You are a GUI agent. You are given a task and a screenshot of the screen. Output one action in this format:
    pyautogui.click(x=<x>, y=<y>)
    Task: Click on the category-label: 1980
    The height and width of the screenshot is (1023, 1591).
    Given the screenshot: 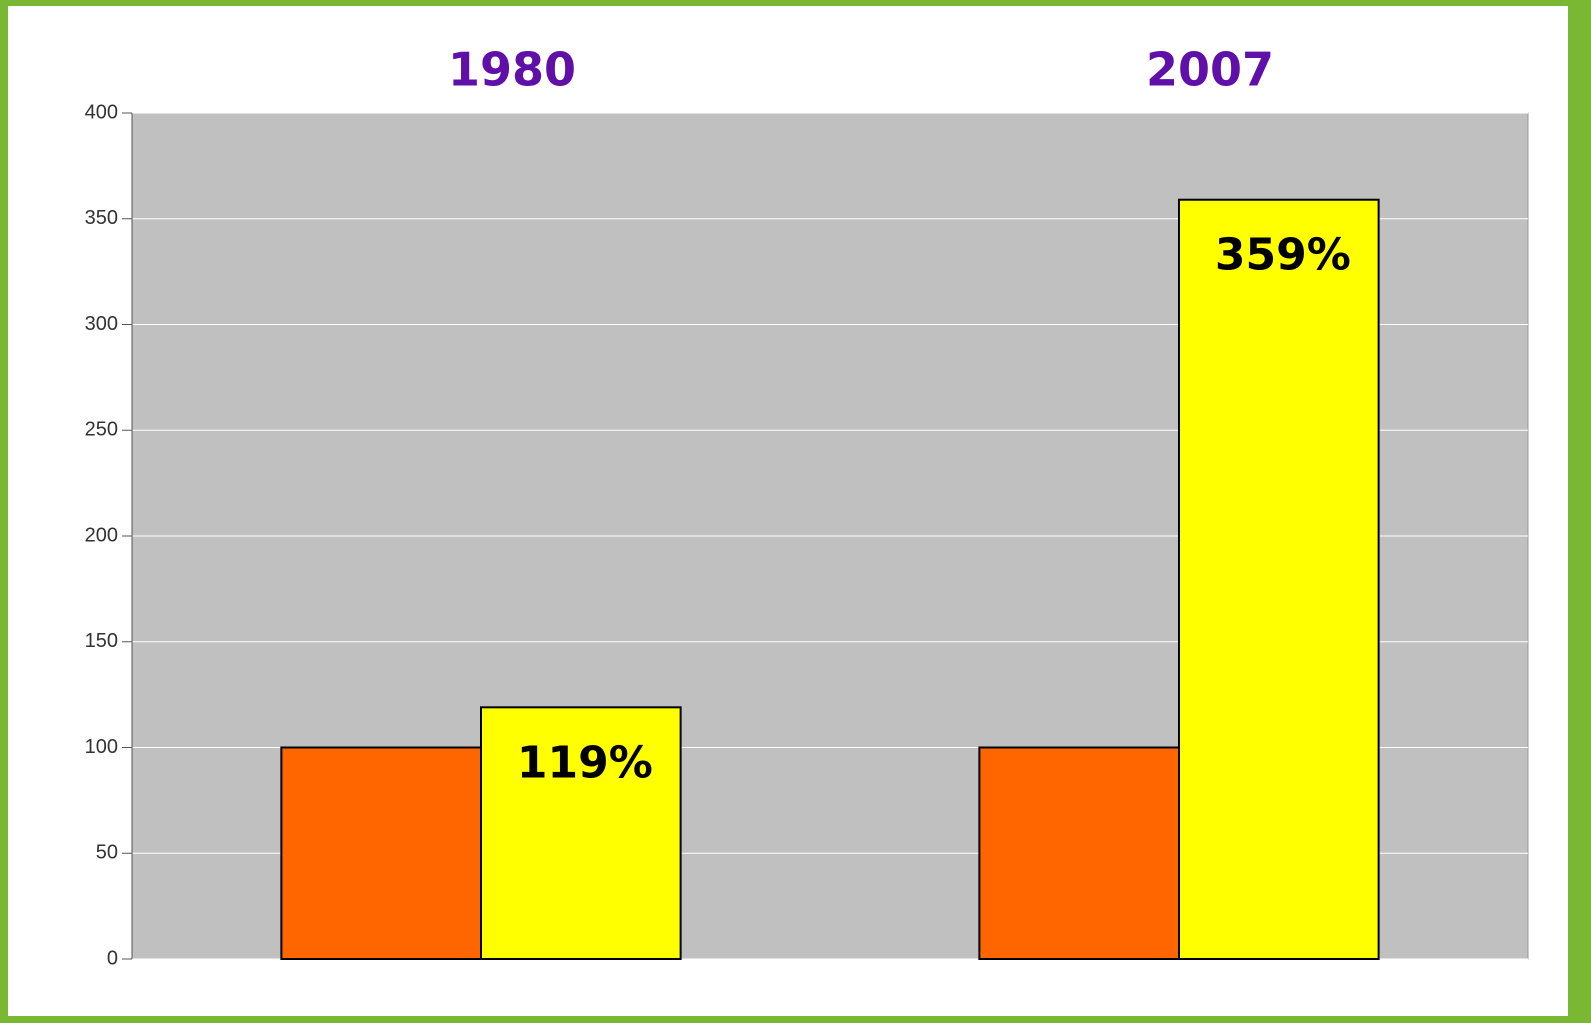 What is the action you would take?
    pyautogui.click(x=512, y=70)
    